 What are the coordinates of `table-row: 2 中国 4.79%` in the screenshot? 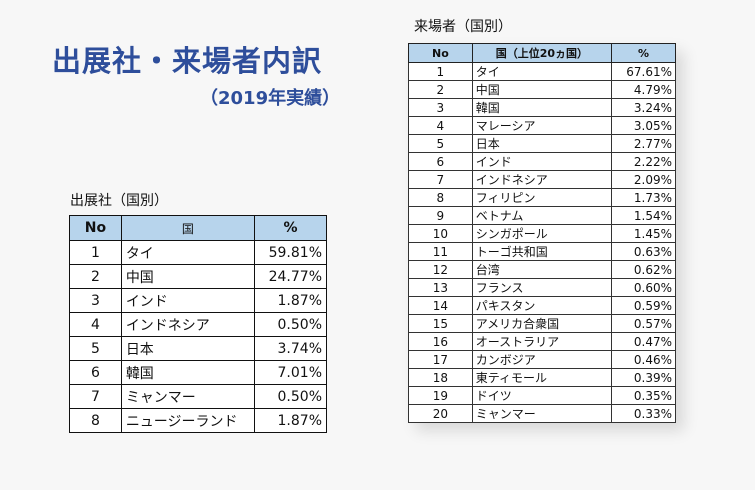 It's located at (542, 89).